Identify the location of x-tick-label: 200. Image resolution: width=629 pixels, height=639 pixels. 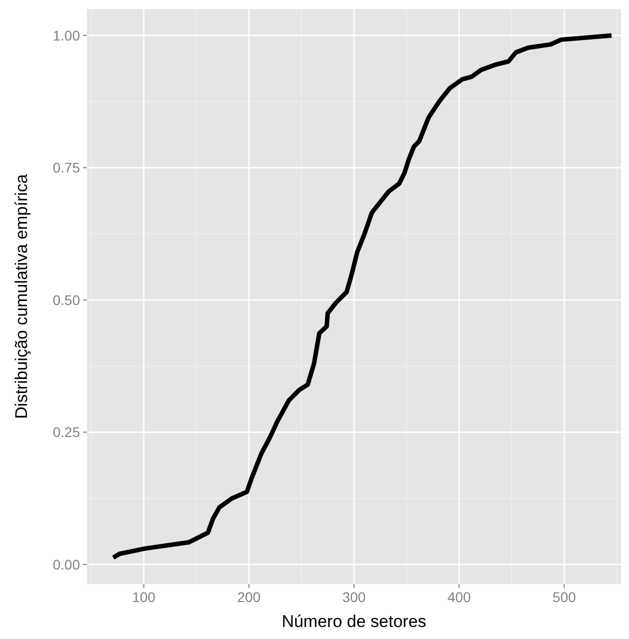
(249, 597).